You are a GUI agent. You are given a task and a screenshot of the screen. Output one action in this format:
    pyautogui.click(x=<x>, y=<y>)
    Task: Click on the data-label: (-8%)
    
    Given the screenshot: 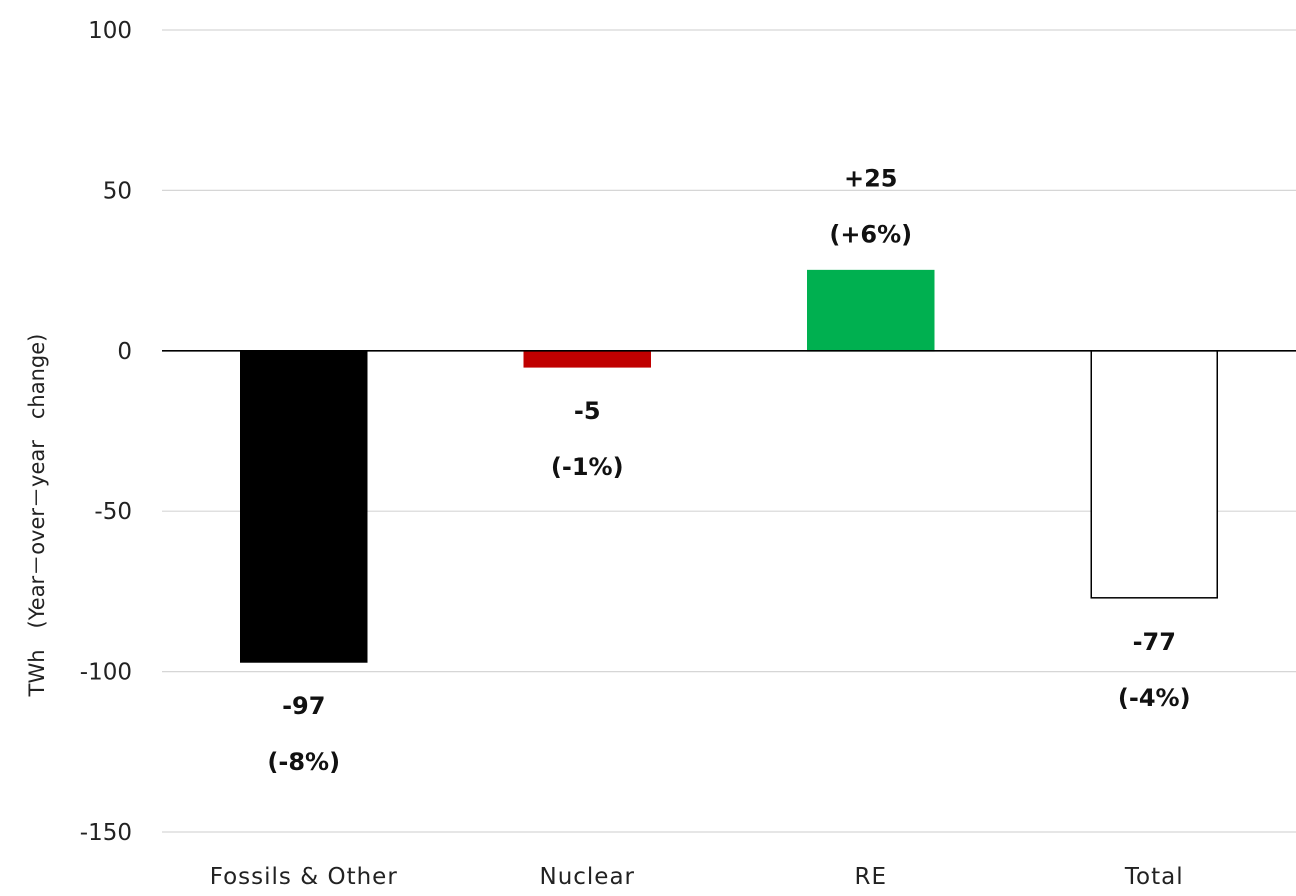 What is the action you would take?
    pyautogui.click(x=303, y=762)
    